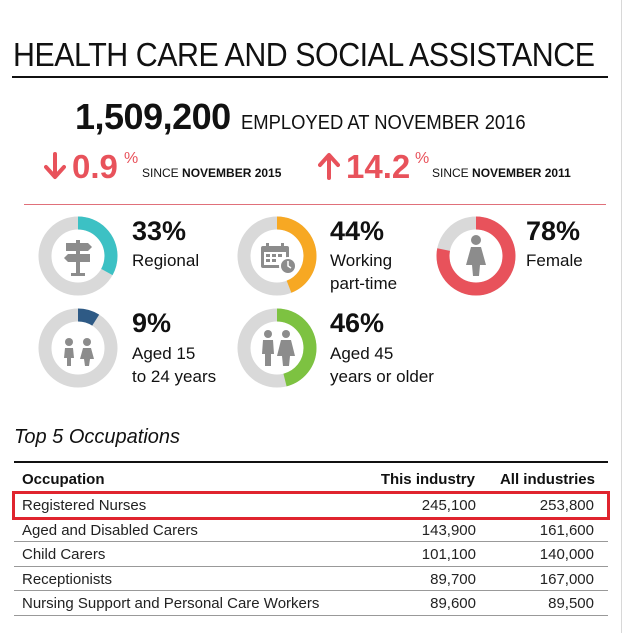  What do you see at coordinates (95, 166) in the screenshot?
I see `change-value: 0.9` at bounding box center [95, 166].